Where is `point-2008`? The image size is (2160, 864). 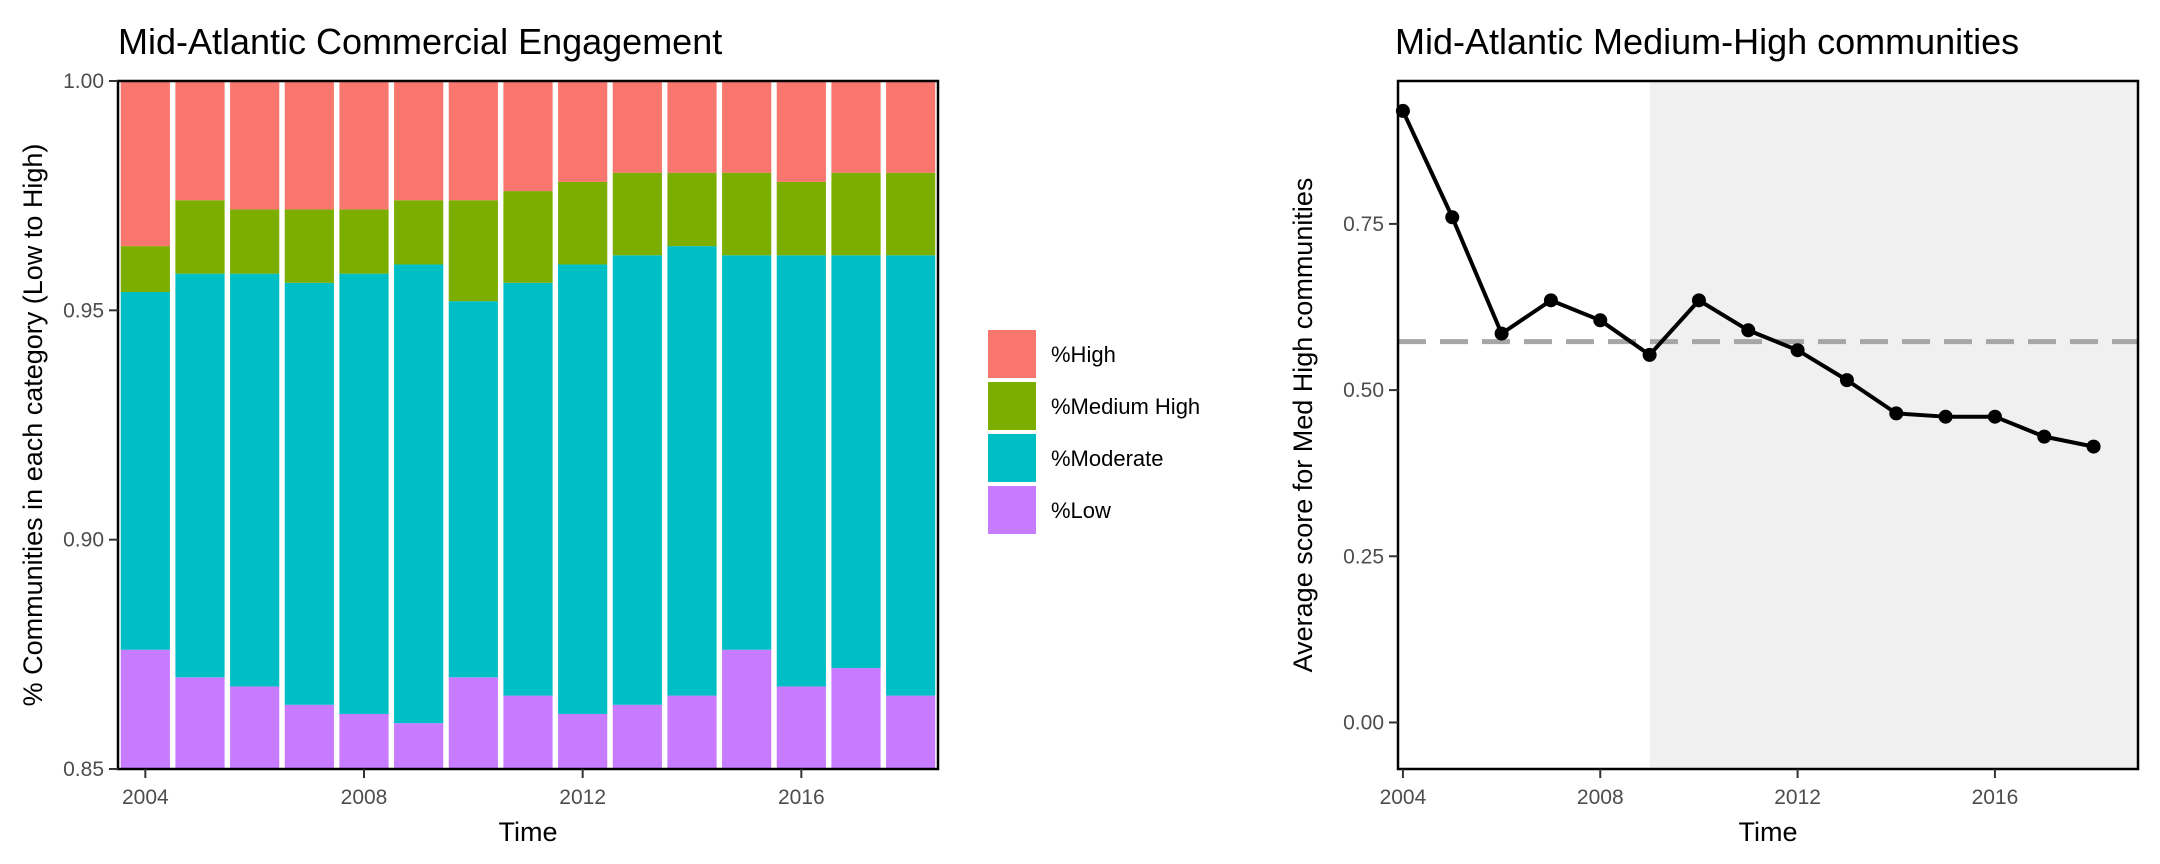 point-2008 is located at coordinates (1600, 320).